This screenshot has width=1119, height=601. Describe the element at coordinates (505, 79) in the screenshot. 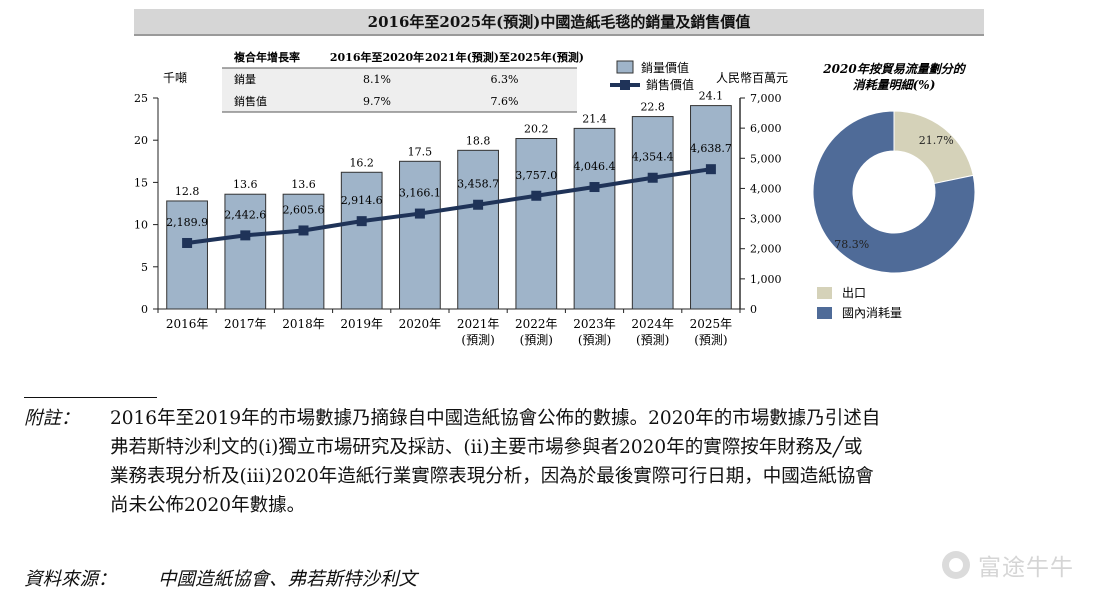

I see `cagr-table-cell: 6.3%` at that location.